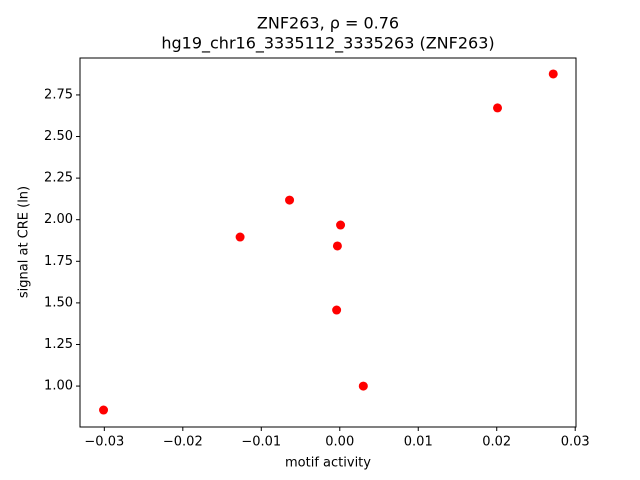  Describe the element at coordinates (58, 302) in the screenshot. I see `y-tick-label: 1.50` at that location.